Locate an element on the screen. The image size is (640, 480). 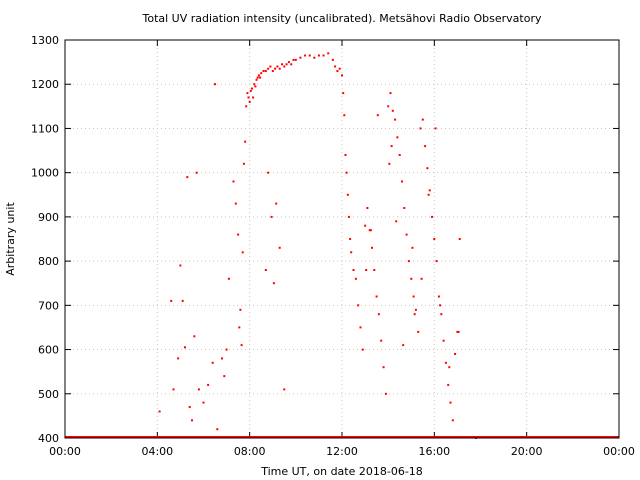
y-tick-label: 1300 is located at coordinates (45, 40).